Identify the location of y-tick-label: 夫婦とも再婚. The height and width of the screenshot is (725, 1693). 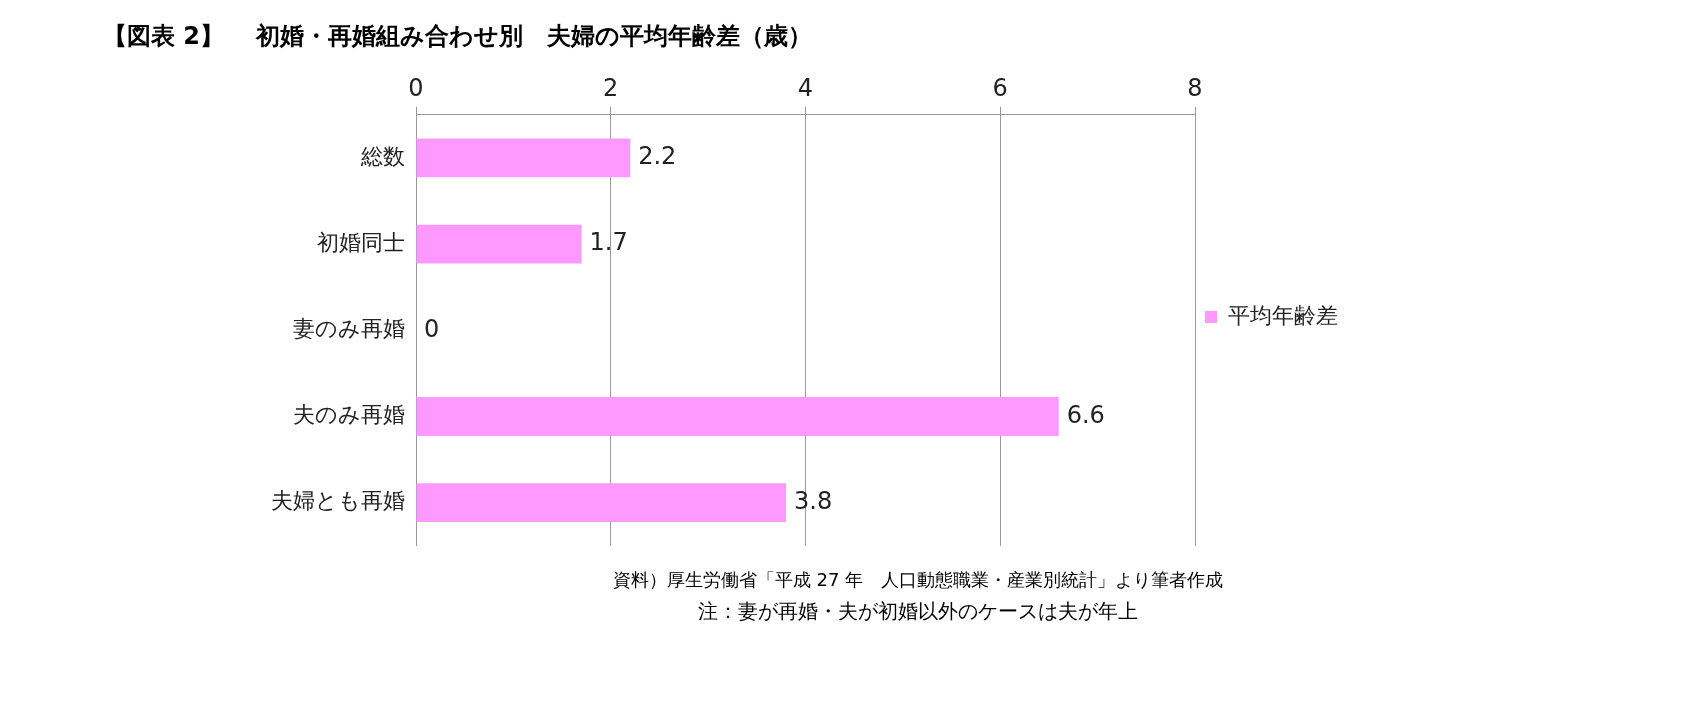
(338, 501).